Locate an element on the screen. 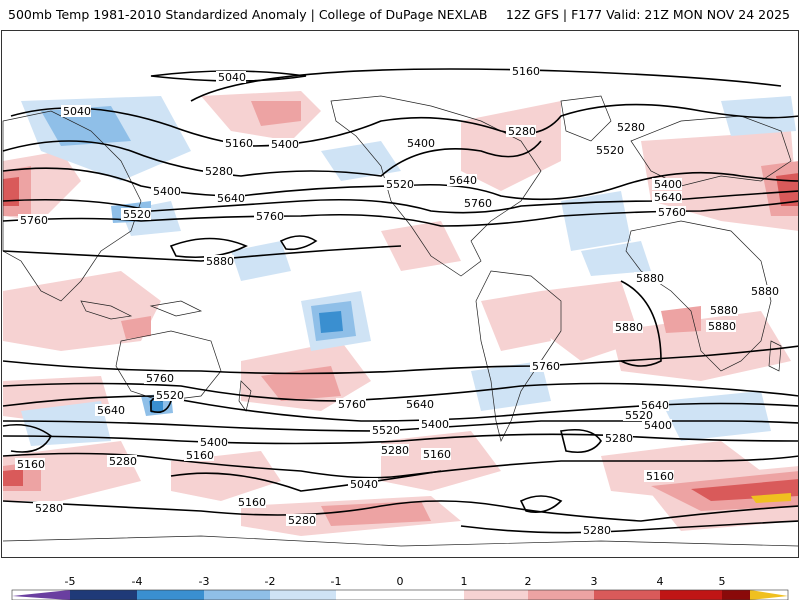 This screenshot has height=604, width=800. swatch-pos2 is located at coordinates (561, 595).